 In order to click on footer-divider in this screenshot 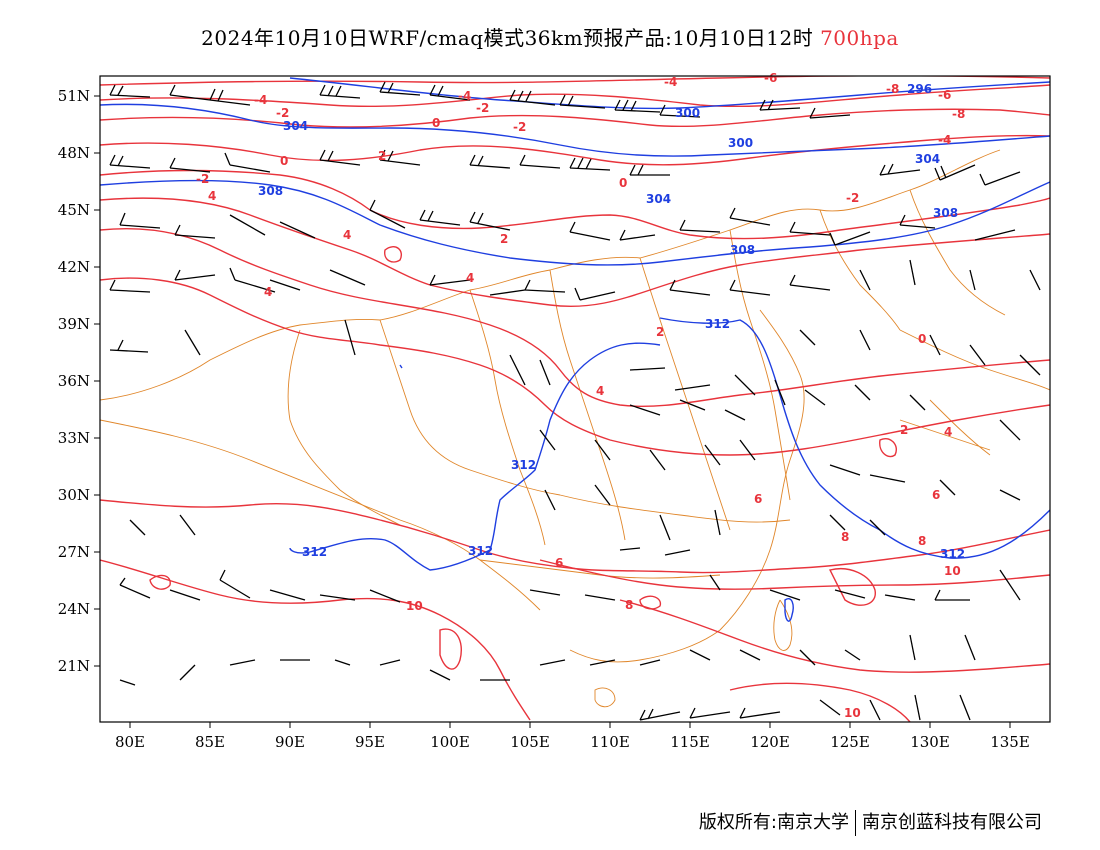, I will do `click(855, 823)`.